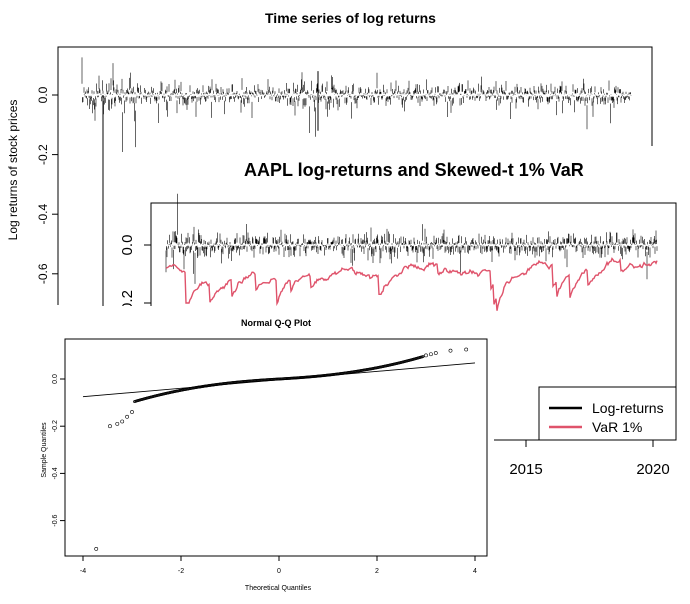  What do you see at coordinates (43, 94) in the screenshot?
I see `ts-ytick-label: 0.0` at bounding box center [43, 94].